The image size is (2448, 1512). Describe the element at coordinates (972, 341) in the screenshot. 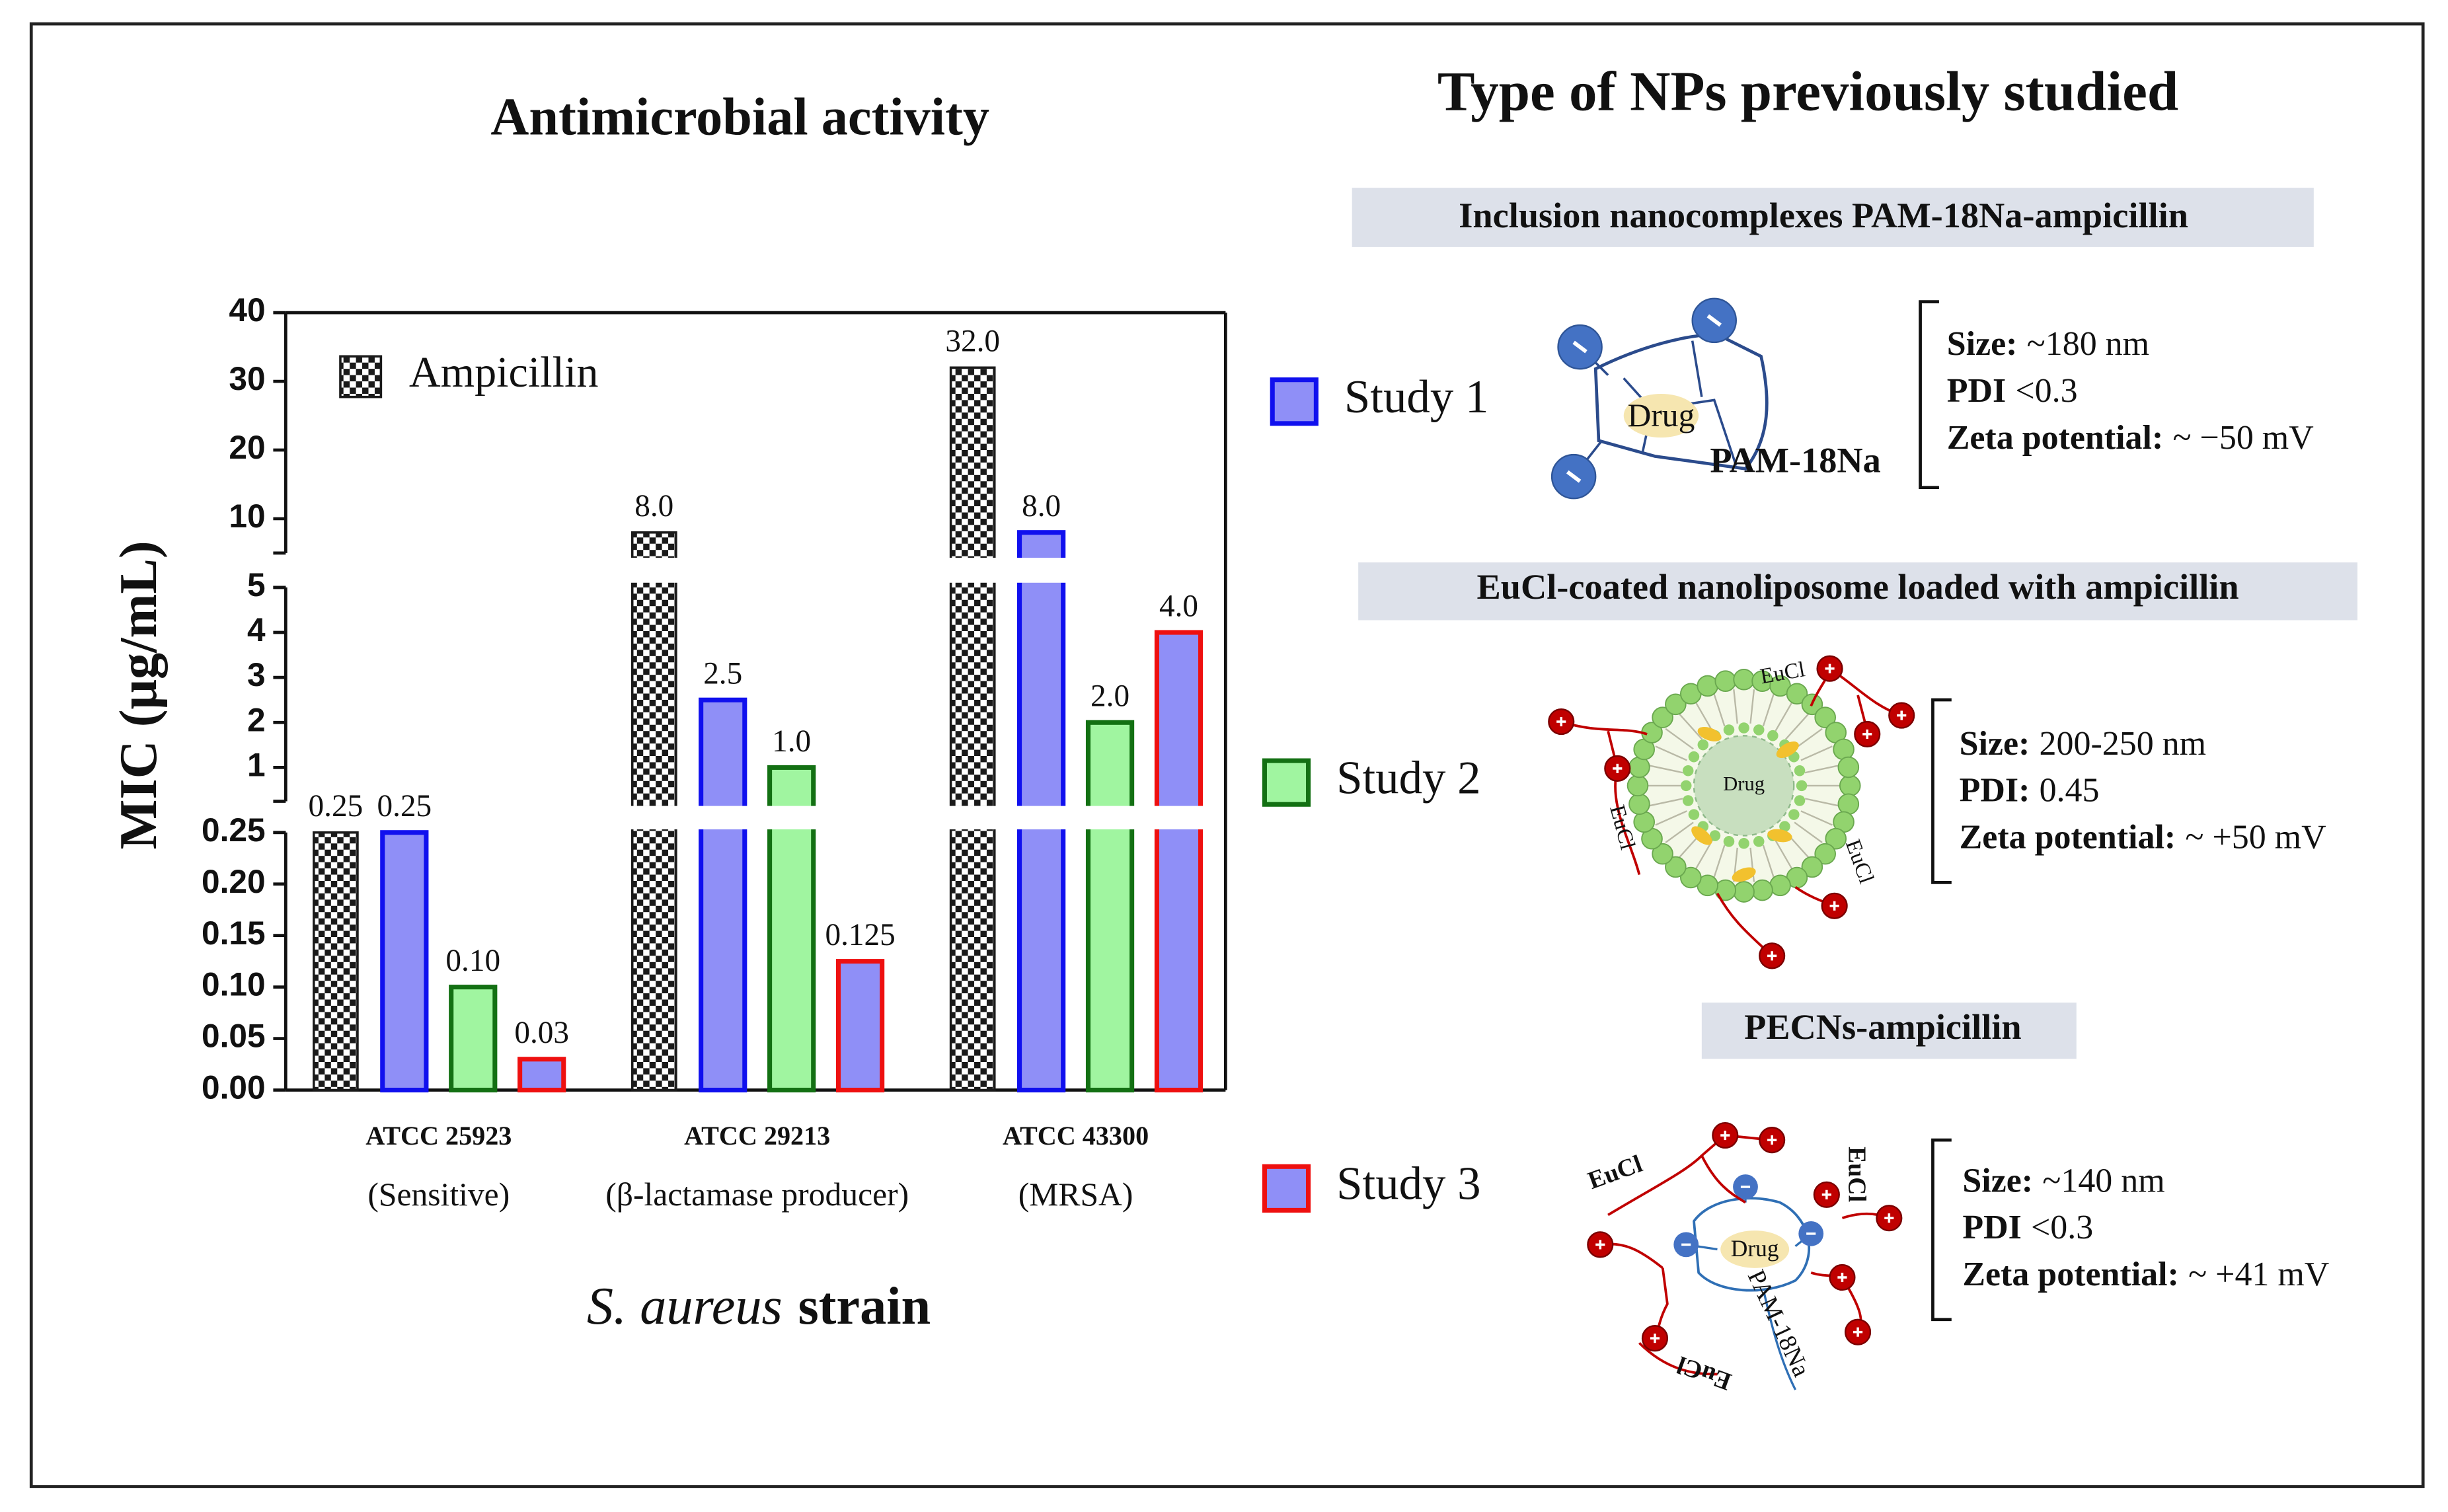

I see `value-label: 32.0` at that location.